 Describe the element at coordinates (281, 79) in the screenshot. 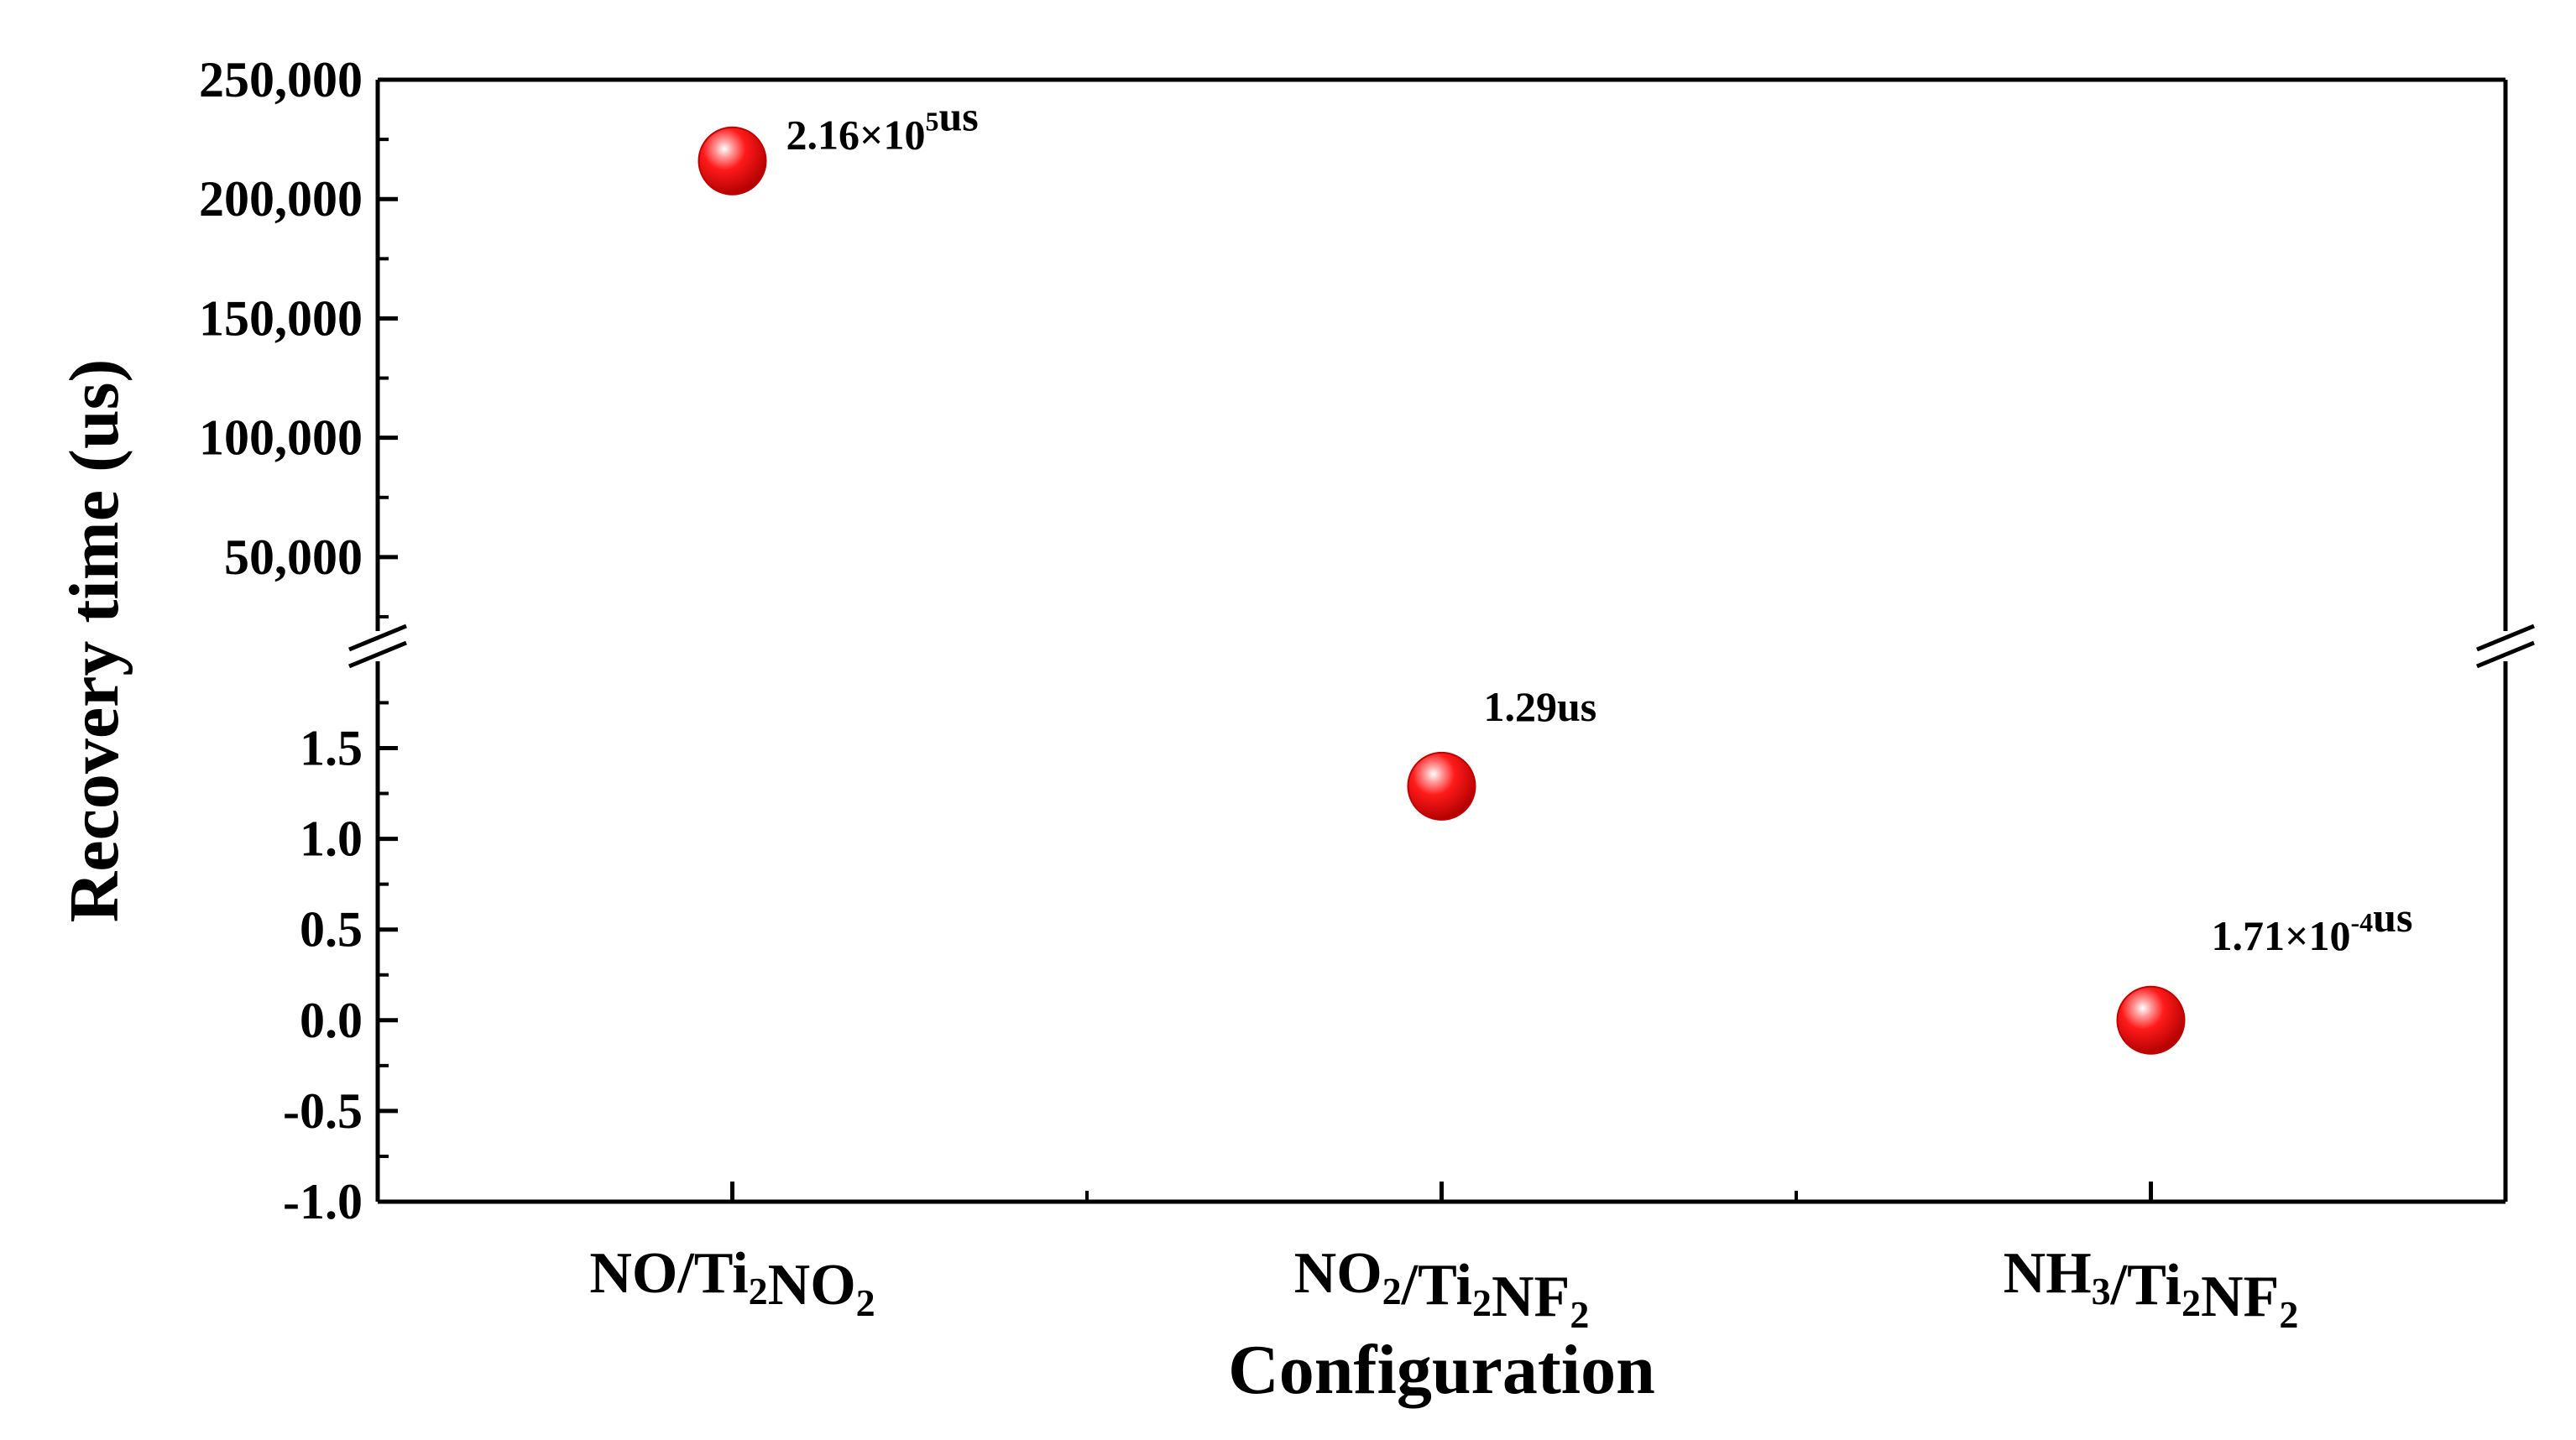

I see `y-tick-label: 250,000` at that location.